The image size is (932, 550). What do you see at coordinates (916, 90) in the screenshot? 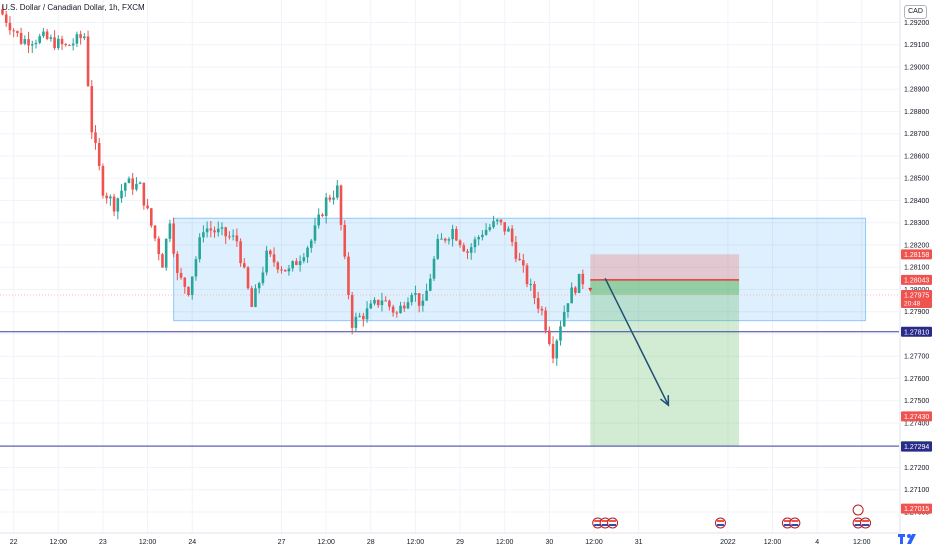
I see `price-tick-label: 1.28900` at bounding box center [916, 90].